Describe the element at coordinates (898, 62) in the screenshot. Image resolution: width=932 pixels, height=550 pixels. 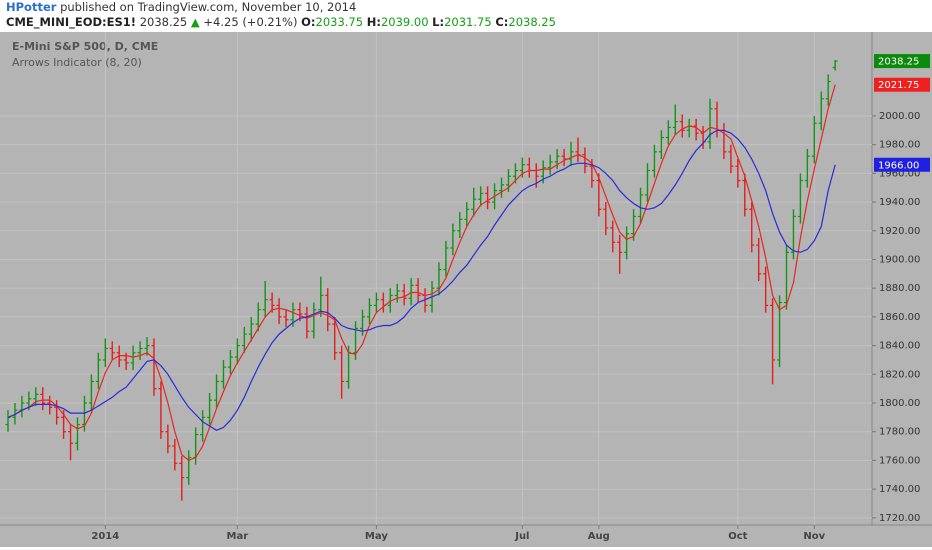
I see `price-label: 2038.25` at that location.